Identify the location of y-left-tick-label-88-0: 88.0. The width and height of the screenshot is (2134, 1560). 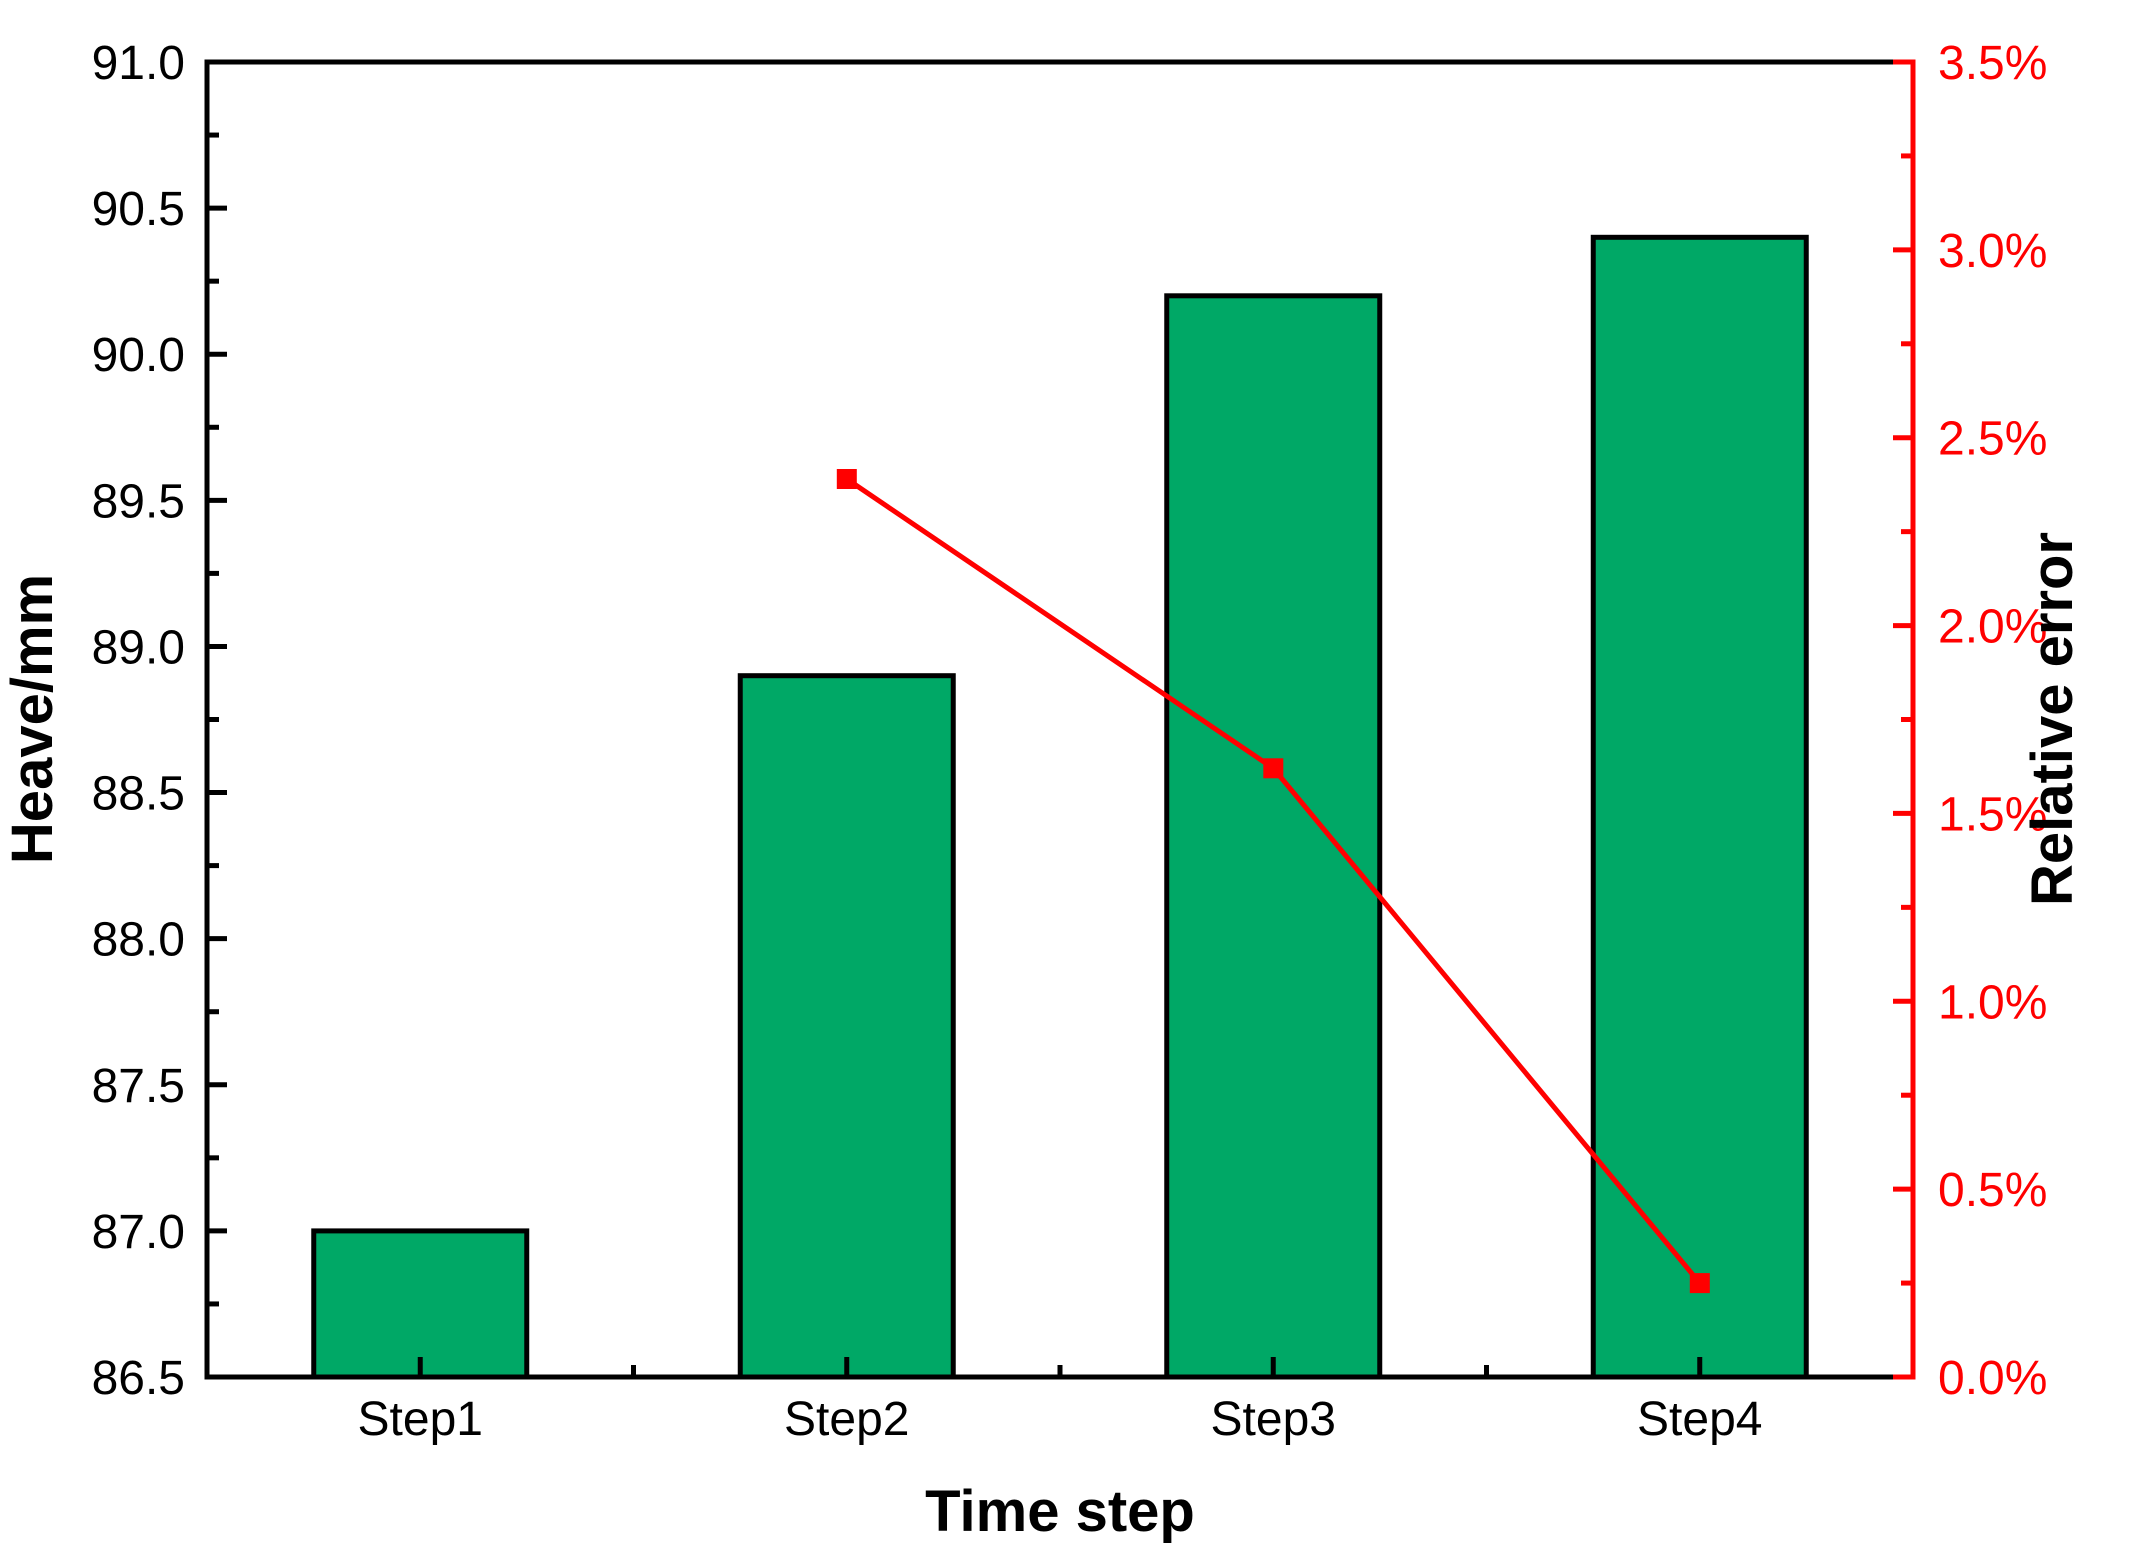
(138, 940).